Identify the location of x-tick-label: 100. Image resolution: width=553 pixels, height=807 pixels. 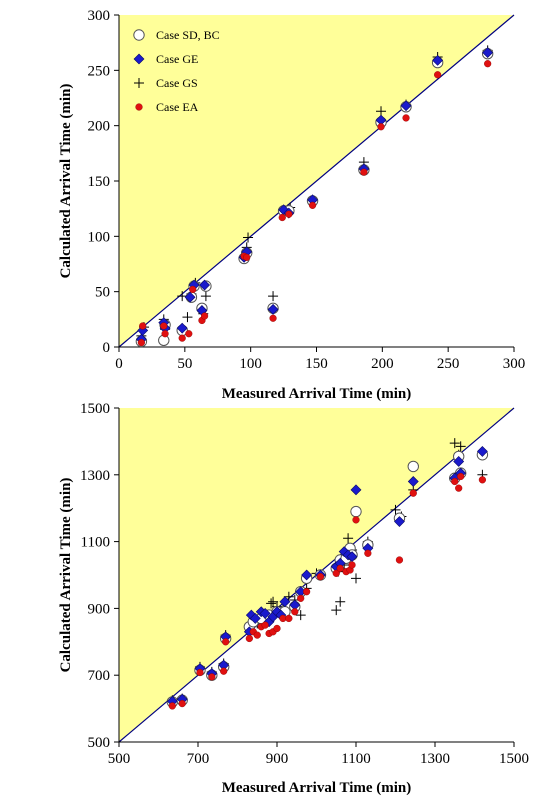
(250, 364).